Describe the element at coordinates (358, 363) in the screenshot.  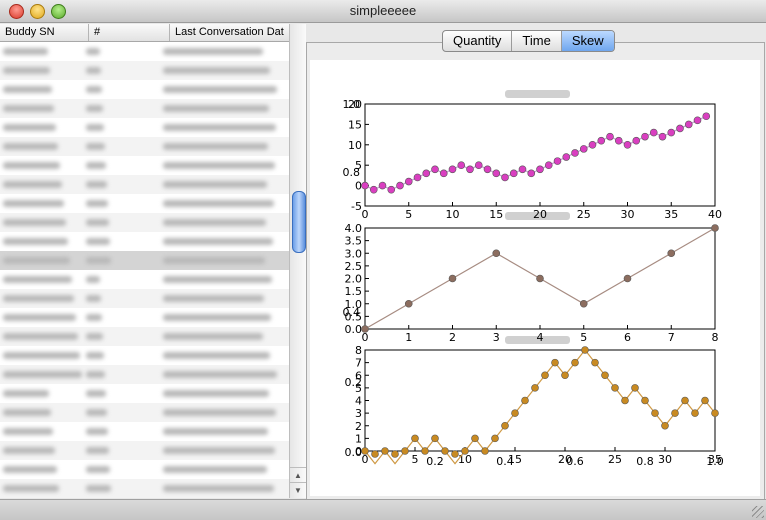
I see `chart-3-ytick-label: 7` at that location.